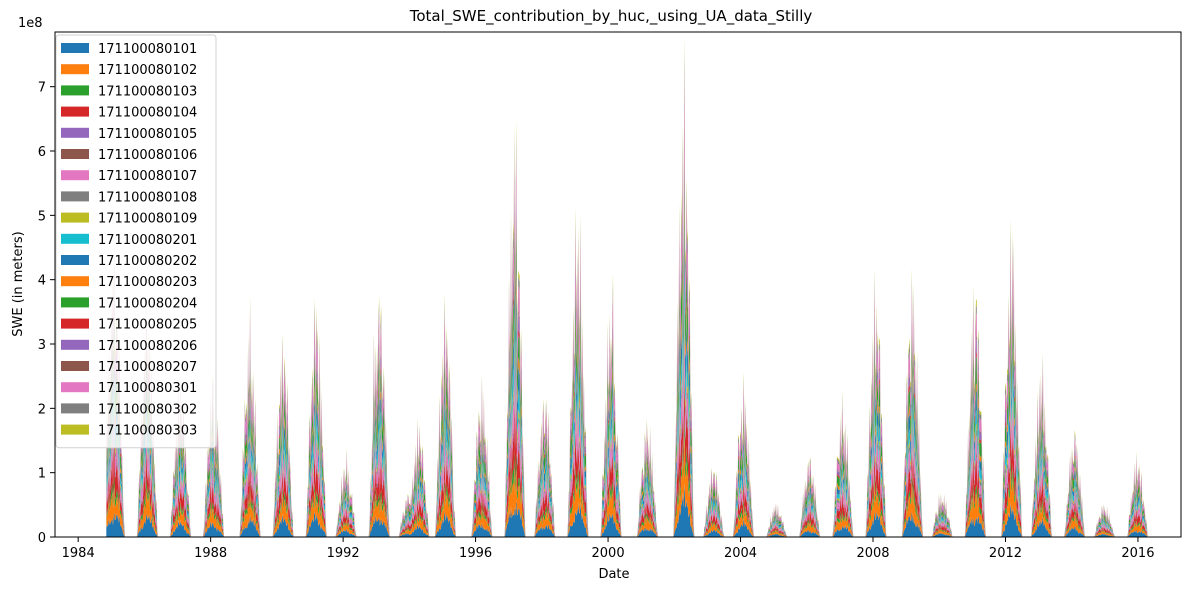  What do you see at coordinates (147, 197) in the screenshot?
I see `legend-label: 171100080108` at bounding box center [147, 197].